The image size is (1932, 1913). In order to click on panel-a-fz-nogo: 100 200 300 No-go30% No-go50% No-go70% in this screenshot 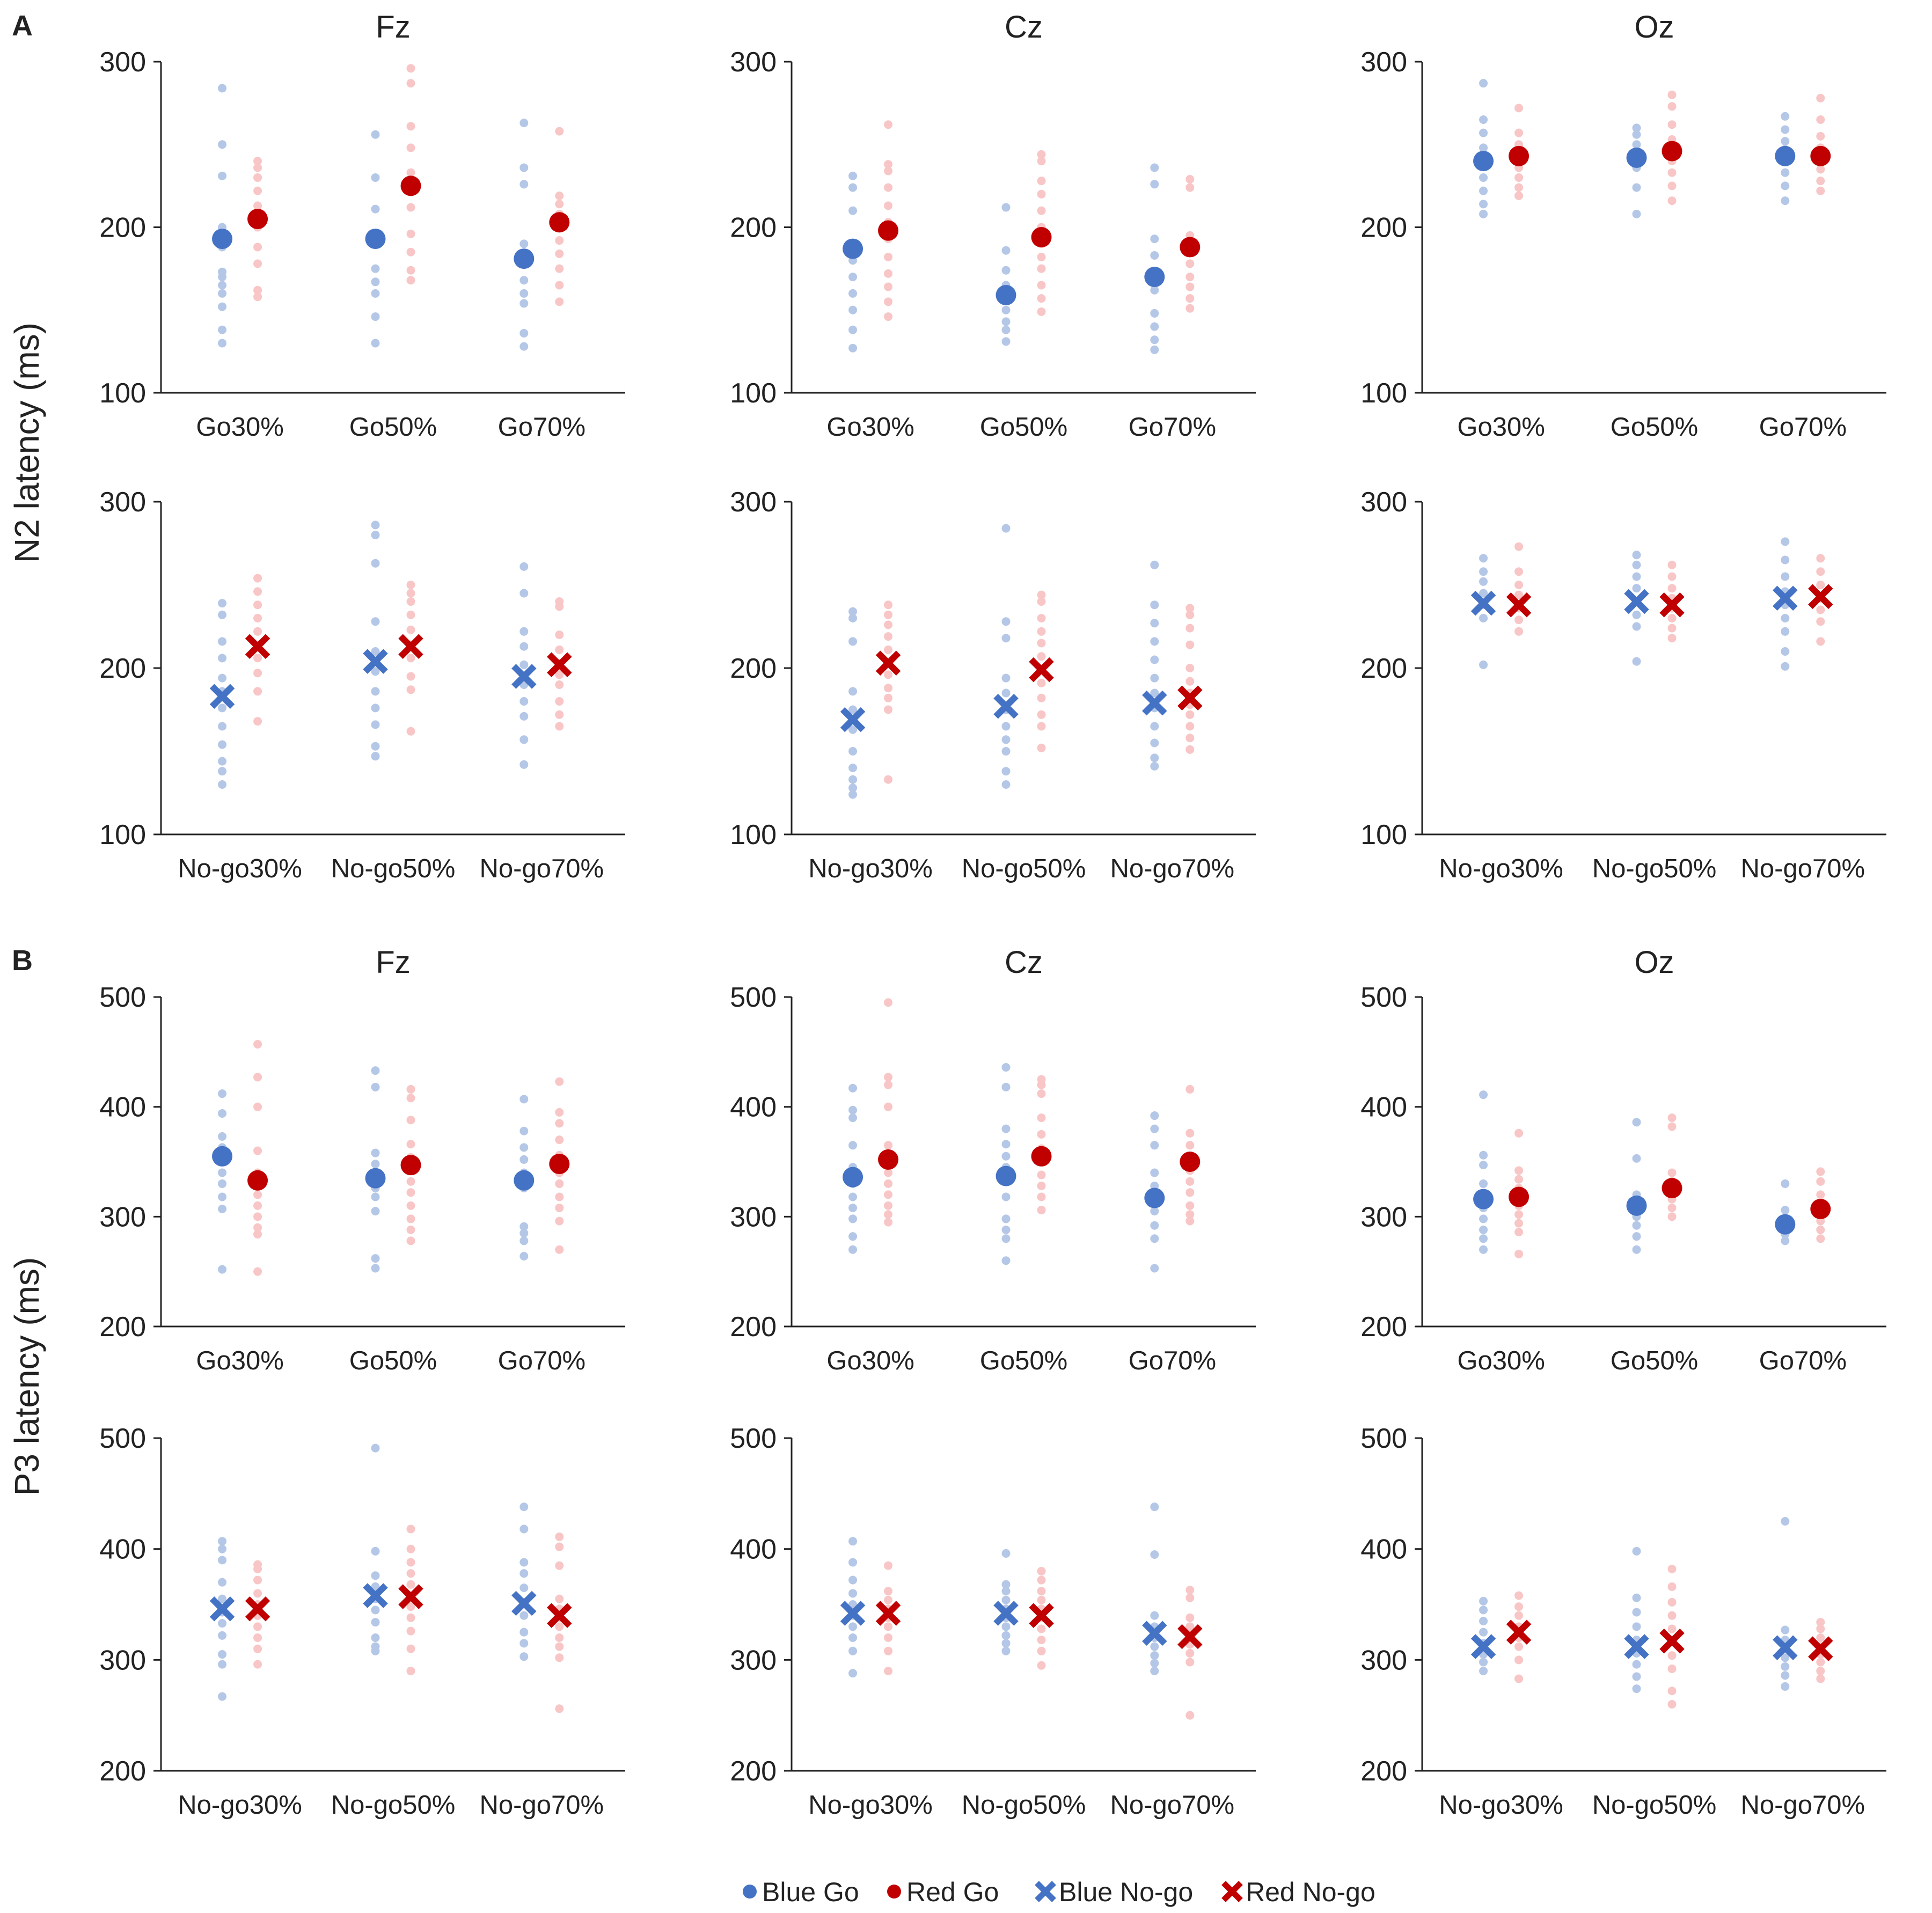, I will do `click(362, 685)`.